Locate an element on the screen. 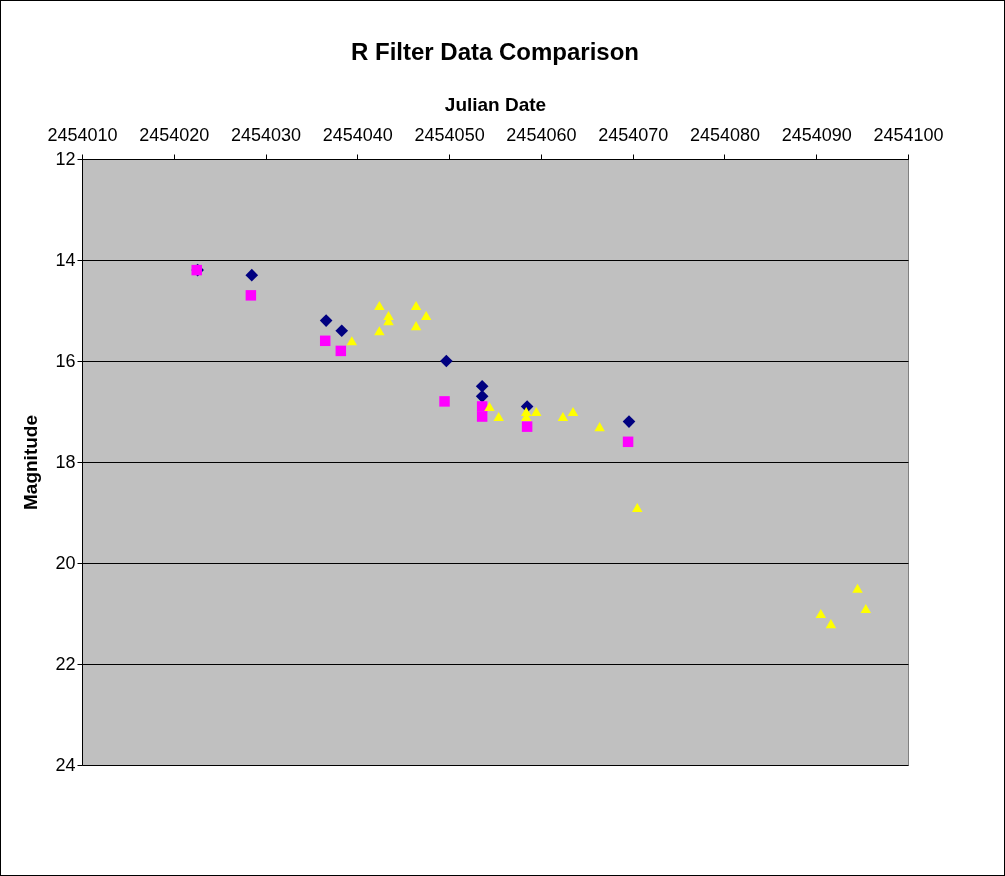 Image resolution: width=1005 pixels, height=876 pixels. x-tick-label: 2454040 is located at coordinates (357, 134).